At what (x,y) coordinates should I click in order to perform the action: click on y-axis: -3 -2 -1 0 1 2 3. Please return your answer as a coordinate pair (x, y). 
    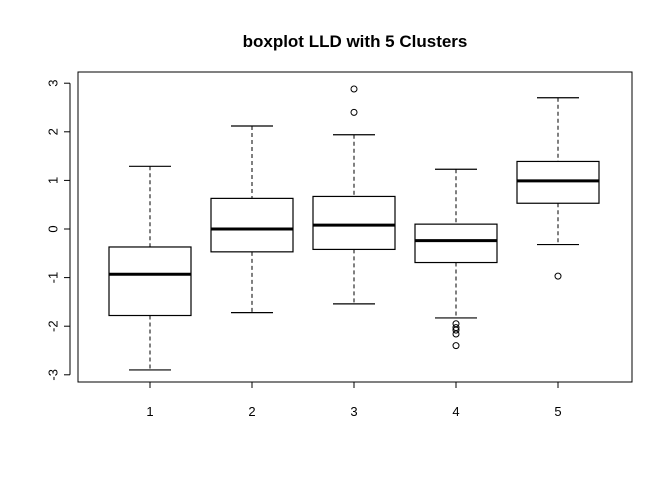
    Looking at the image, I should click on (58, 230).